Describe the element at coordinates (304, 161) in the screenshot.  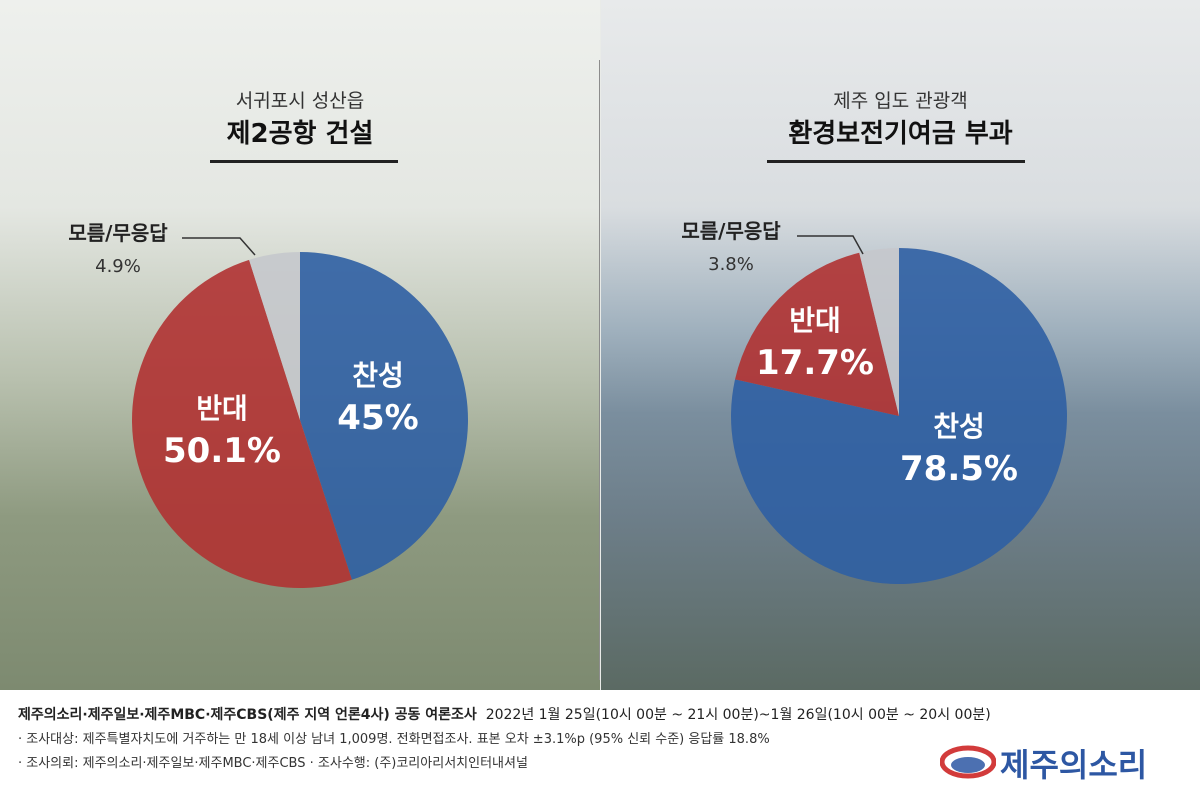
I see `left-title-underline` at that location.